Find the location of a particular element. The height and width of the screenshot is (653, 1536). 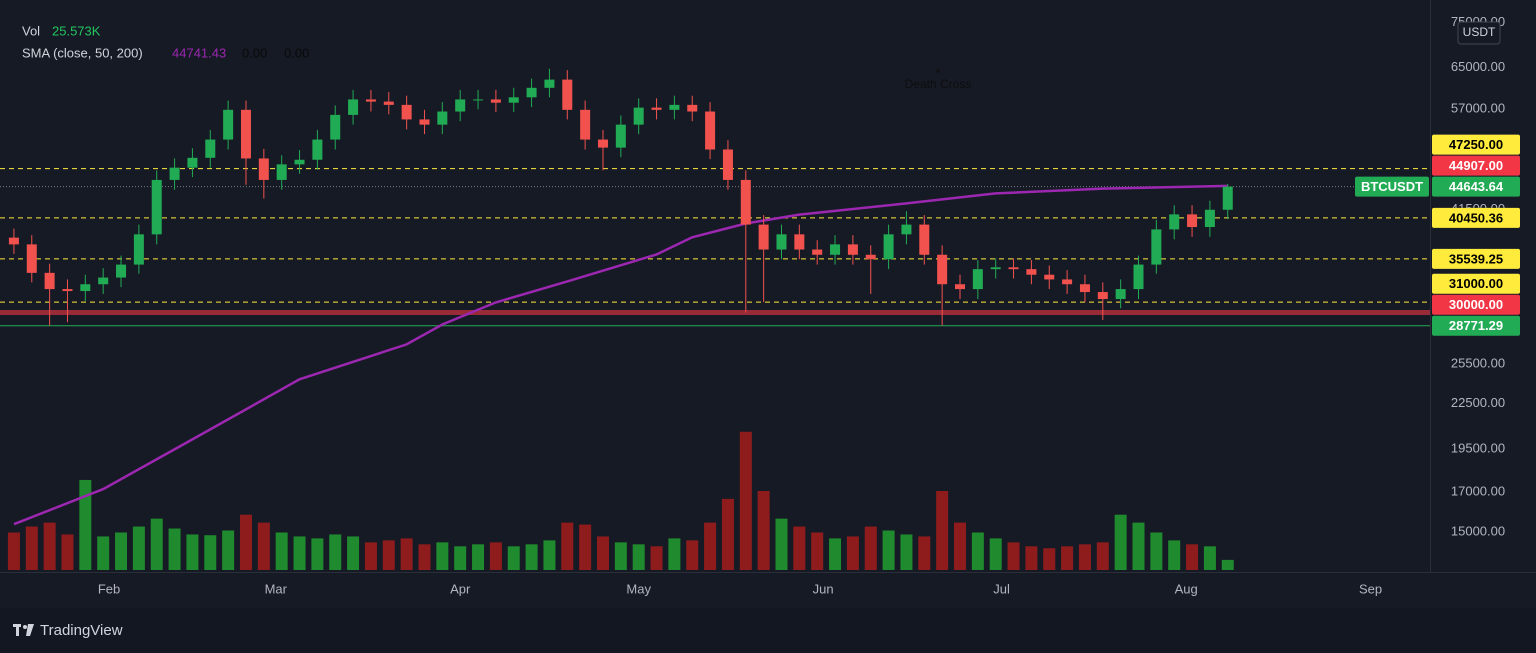

brand-logo is located at coordinates (23, 630).